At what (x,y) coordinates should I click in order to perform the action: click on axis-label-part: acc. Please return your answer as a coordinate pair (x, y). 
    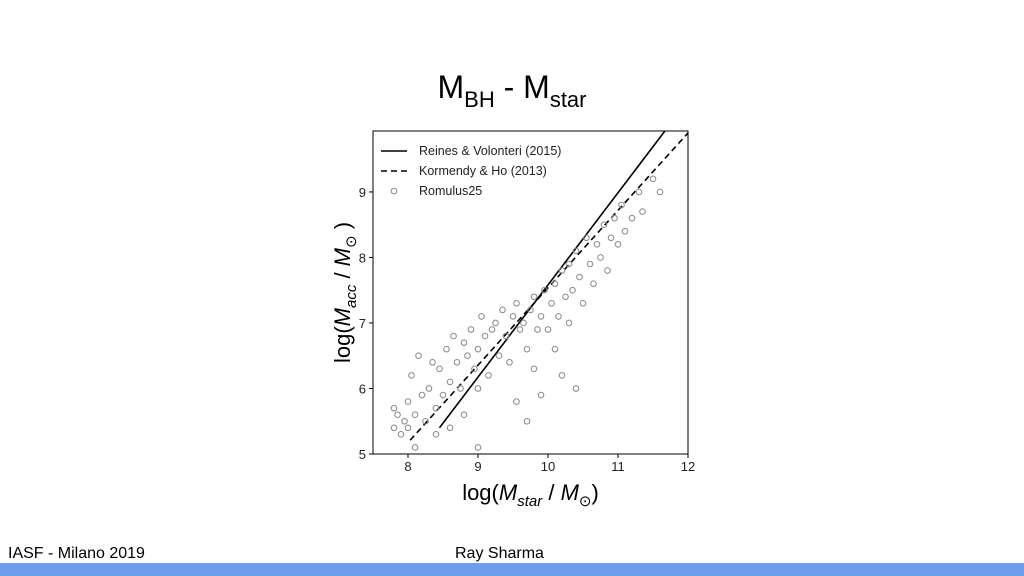
    Looking at the image, I should click on (351, 296).